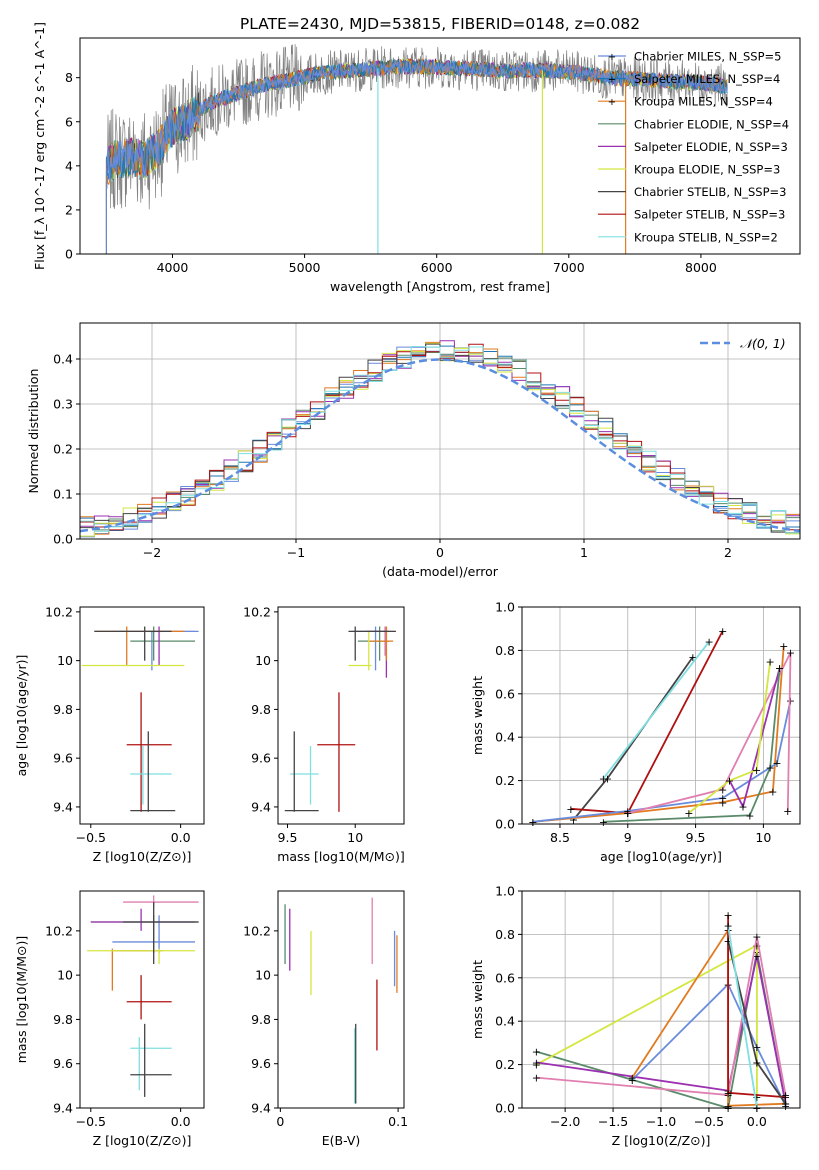  Describe the element at coordinates (505, 891) in the screenshot. I see `massweight_vs_Z-ytick-label-5: 1.0` at that location.